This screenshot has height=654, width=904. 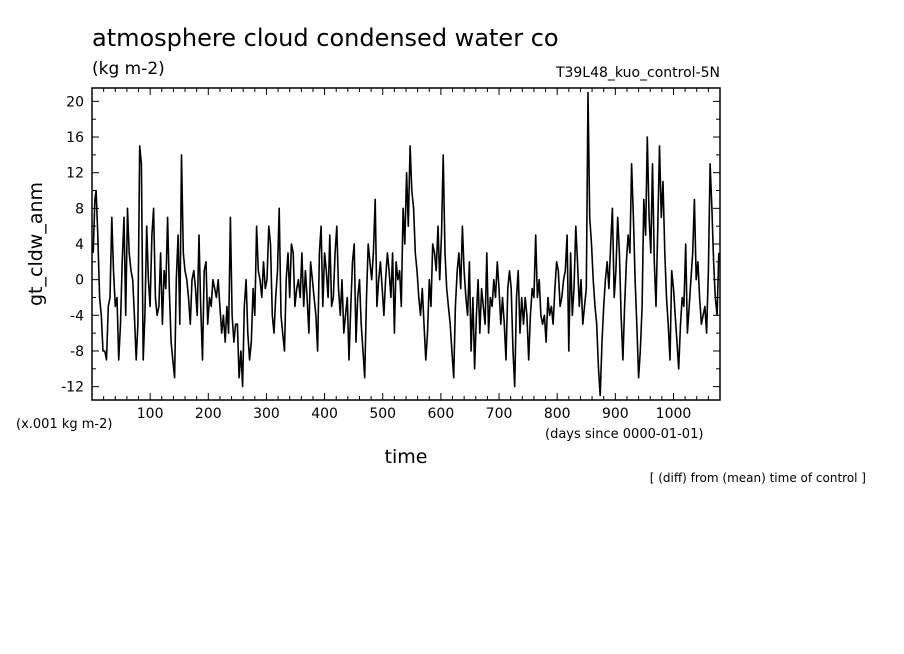 I want to click on x-tick-label: 400, so click(x=324, y=414).